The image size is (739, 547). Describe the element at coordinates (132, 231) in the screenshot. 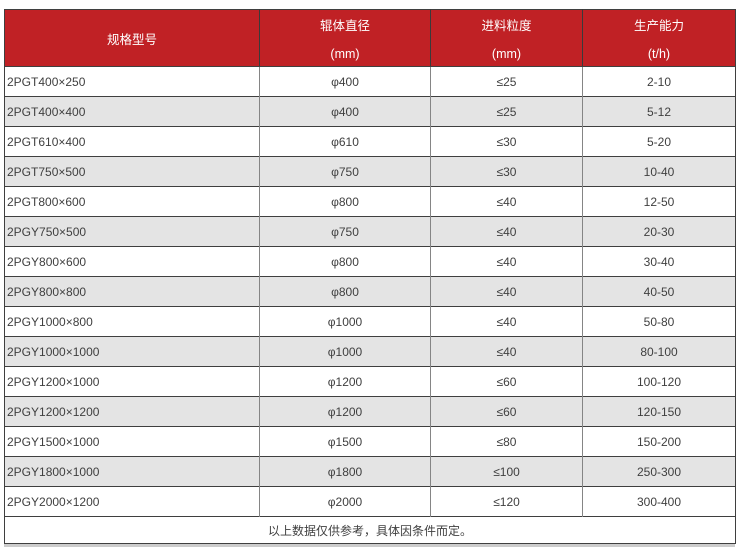

I see `model-cell: 2PGY750×500` at that location.